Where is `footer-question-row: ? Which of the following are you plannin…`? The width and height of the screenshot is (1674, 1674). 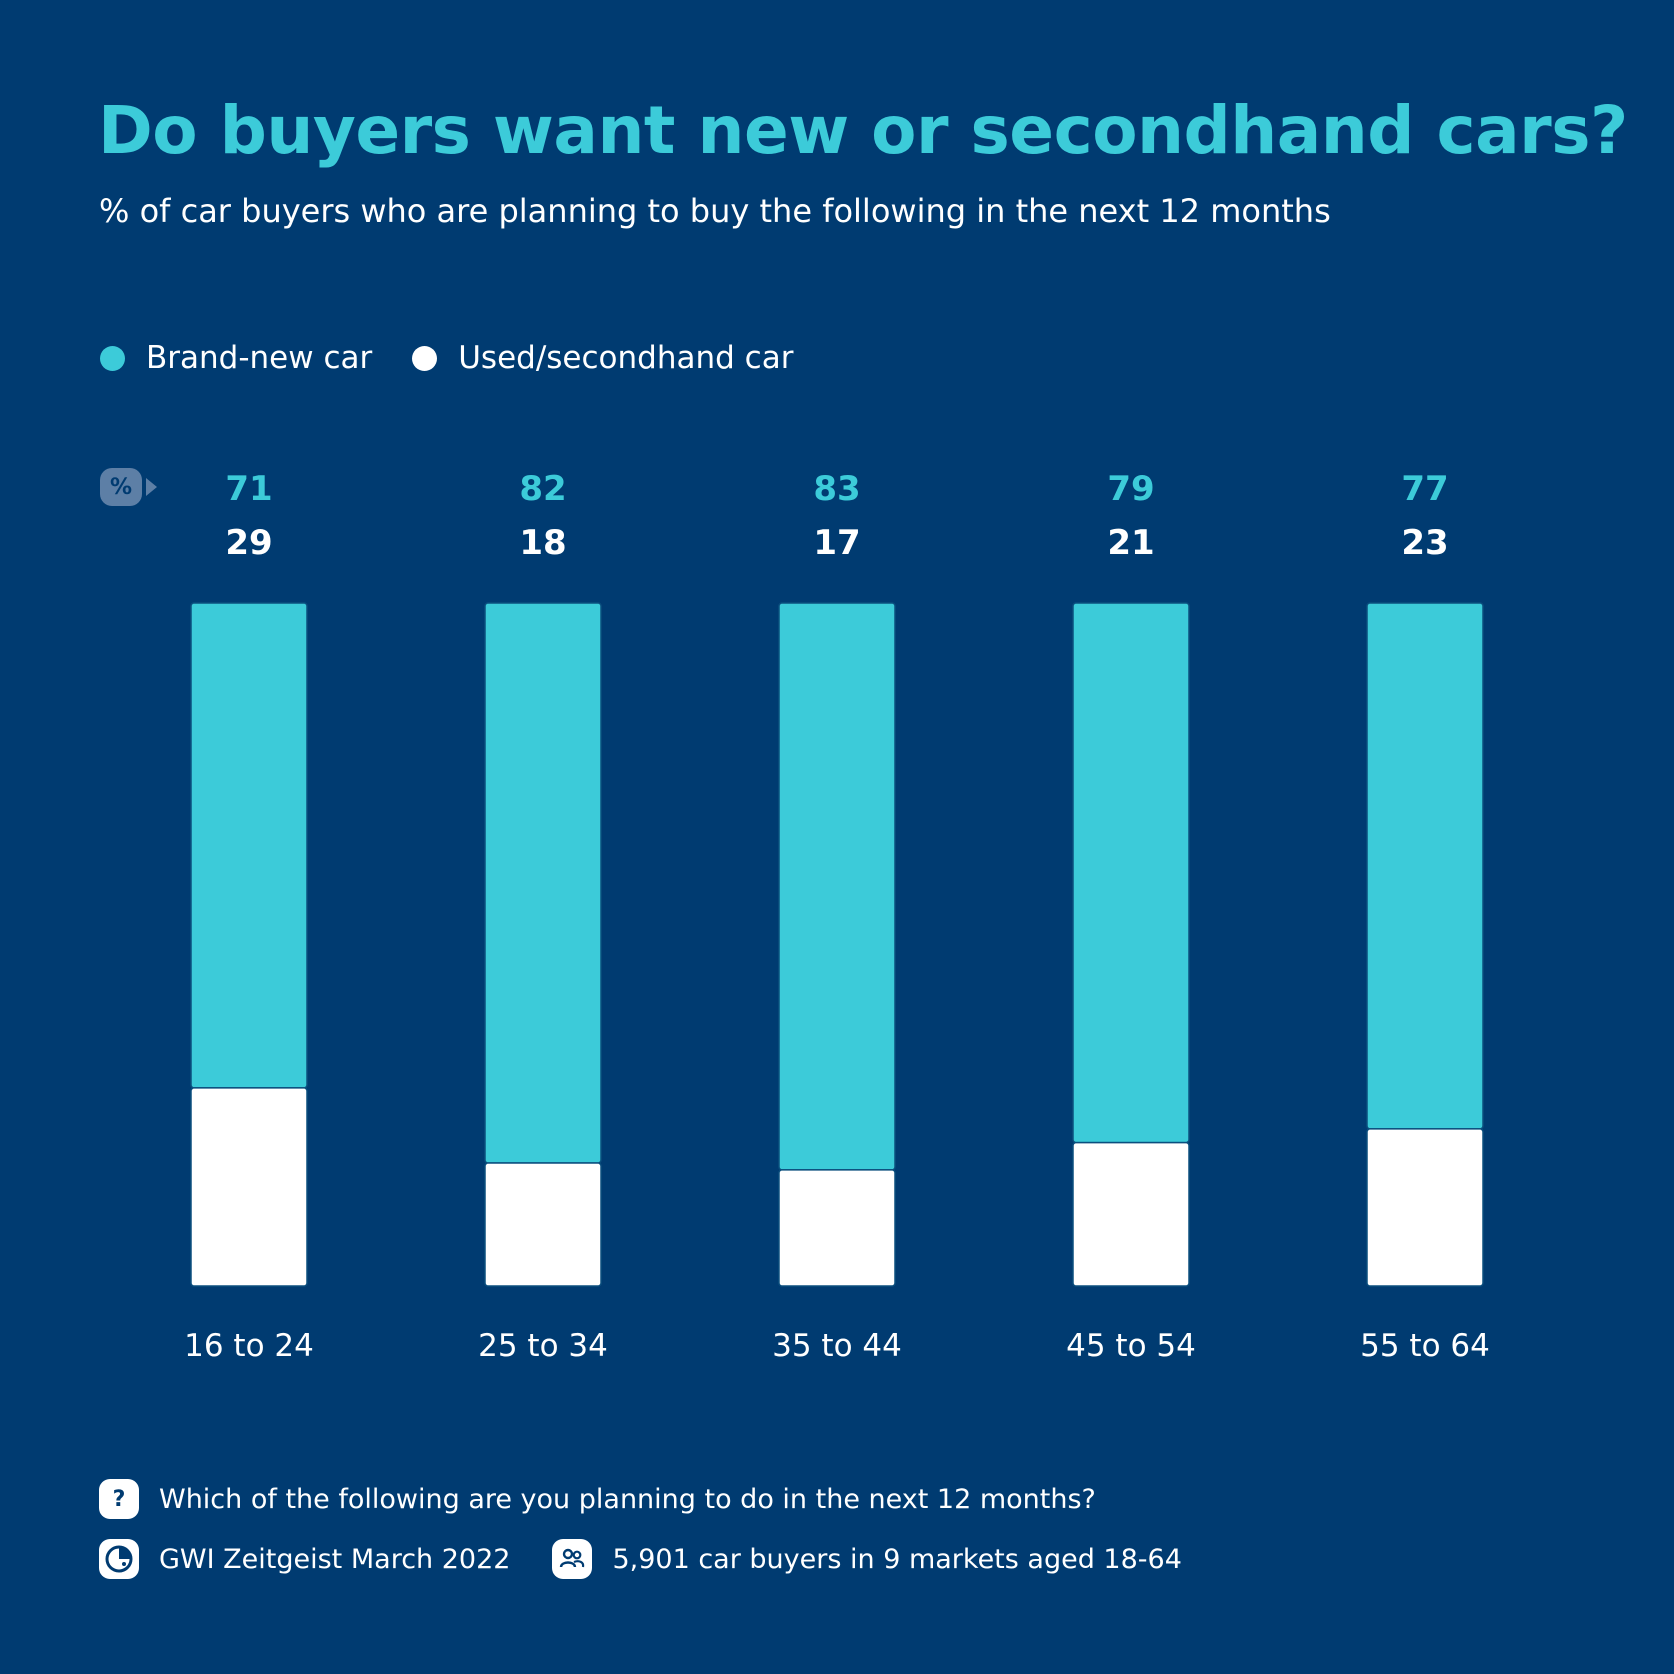
footer-question-row: ? Which of the following are you plannin… is located at coordinates (597, 1499).